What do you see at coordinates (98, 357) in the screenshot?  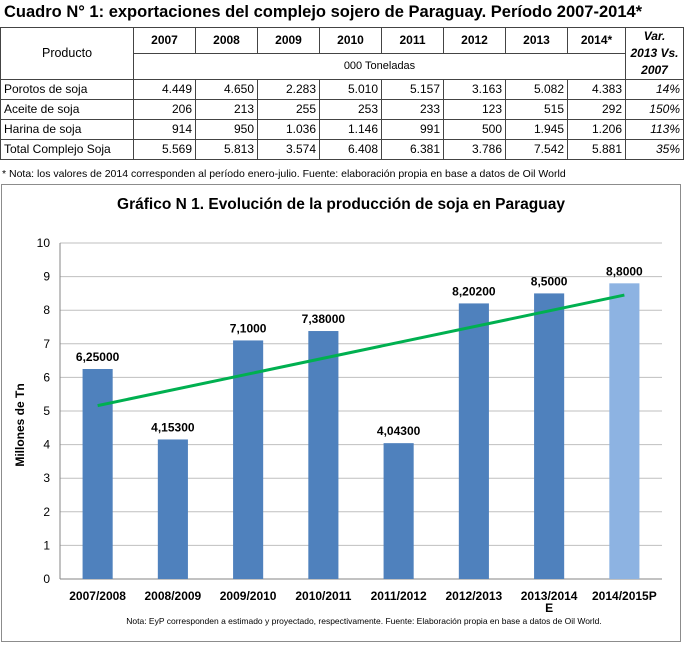 I see `data-label: 6,25000` at bounding box center [98, 357].